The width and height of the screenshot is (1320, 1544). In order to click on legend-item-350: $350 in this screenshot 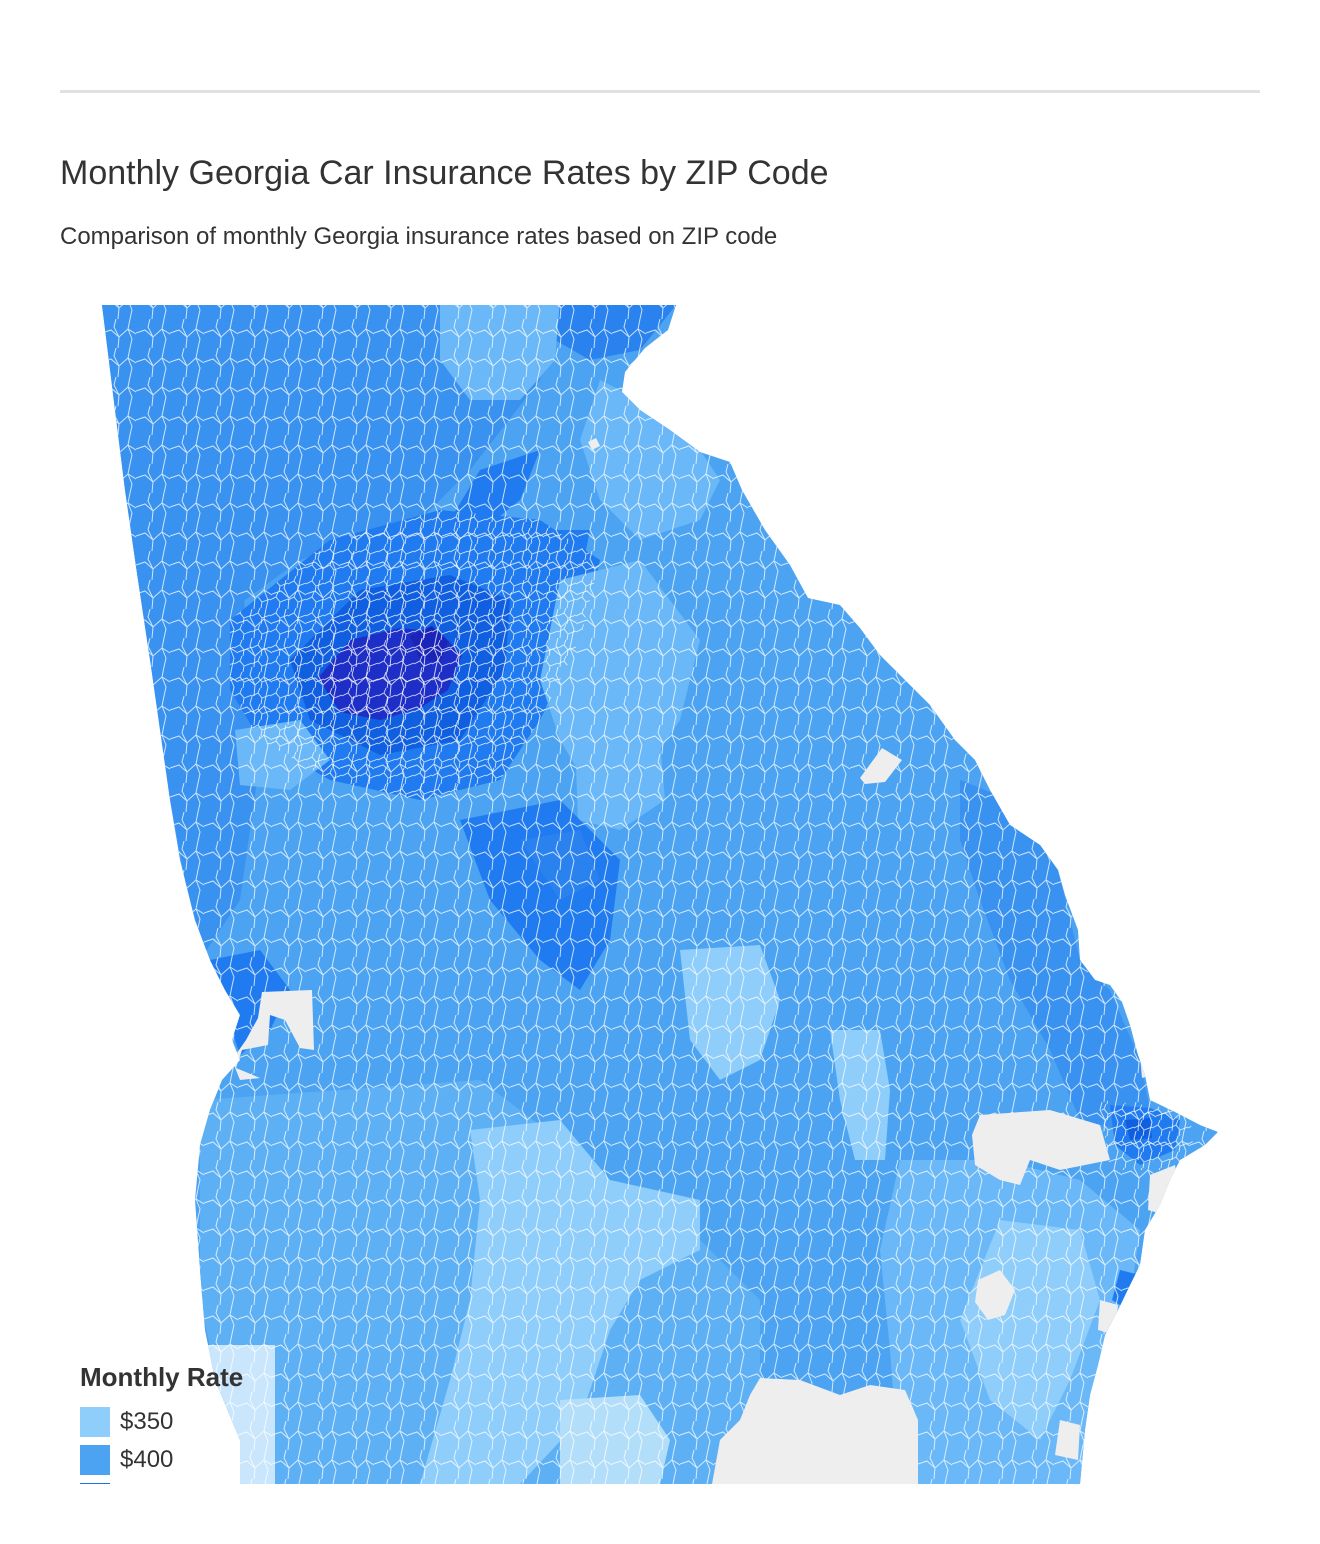, I will do `click(200, 1422)`.